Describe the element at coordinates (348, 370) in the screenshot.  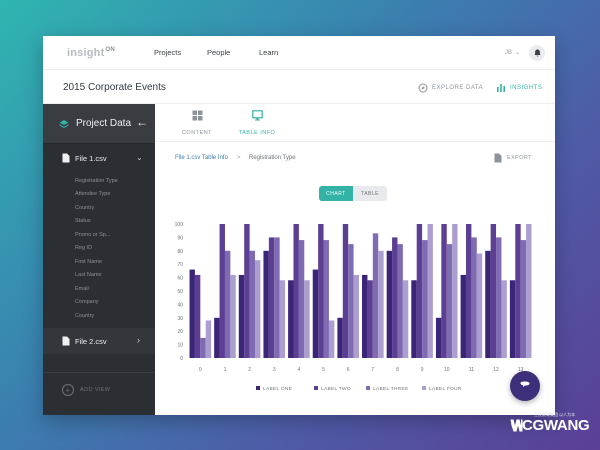
I see `x-tick-label: 6` at that location.